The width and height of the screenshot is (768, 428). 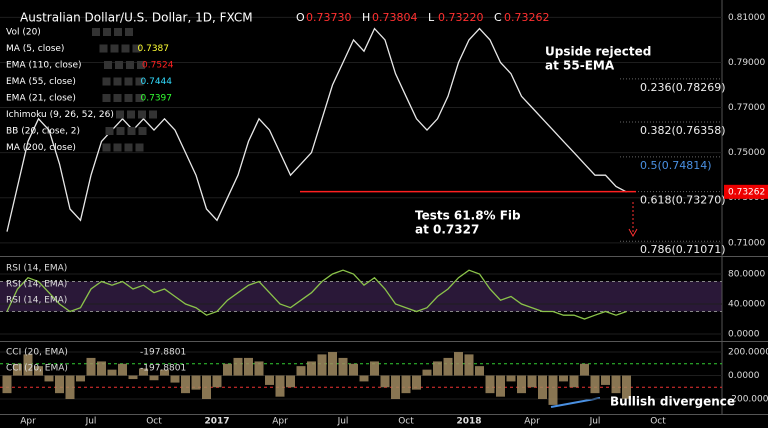 I want to click on price-tag-label: 0.73262, so click(x=746, y=192).